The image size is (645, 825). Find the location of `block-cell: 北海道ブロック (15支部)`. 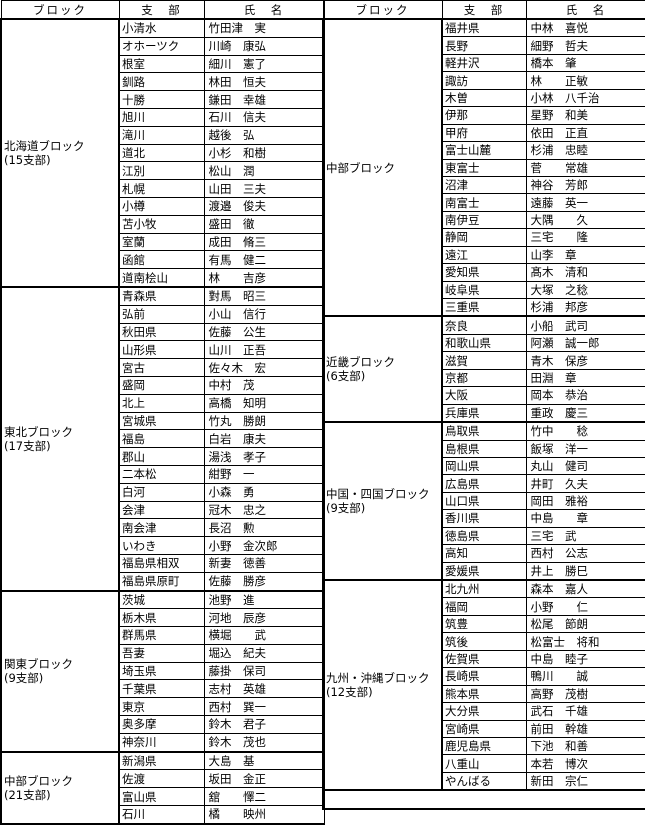

block-cell: 北海道ブロック (15支部) is located at coordinates (60, 153).